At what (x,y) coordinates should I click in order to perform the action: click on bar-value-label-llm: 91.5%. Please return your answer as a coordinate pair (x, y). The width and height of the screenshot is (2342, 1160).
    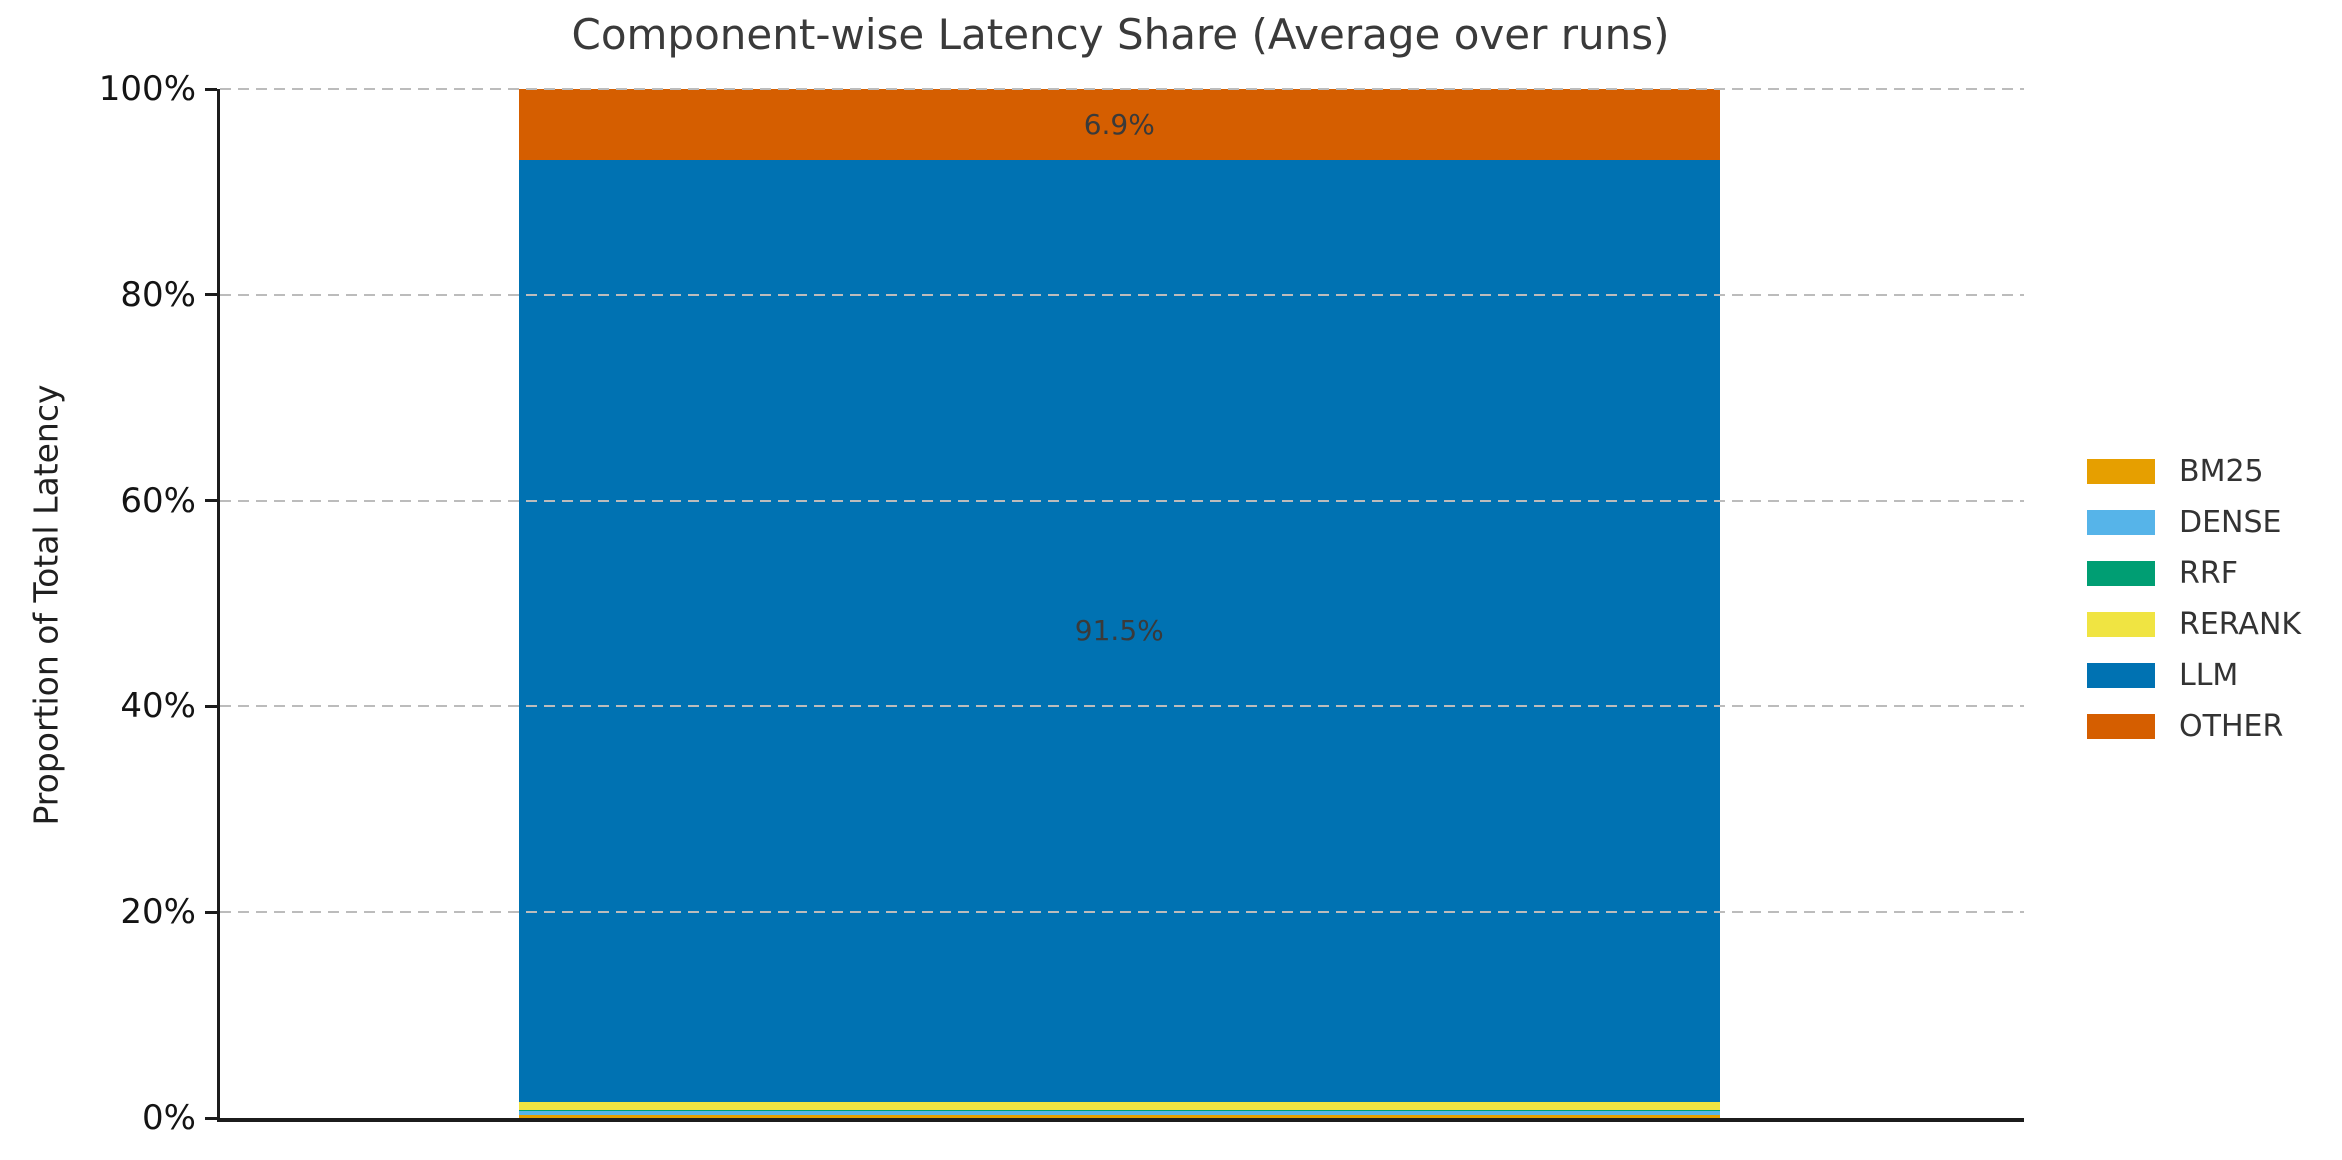
    Looking at the image, I should click on (1119, 630).